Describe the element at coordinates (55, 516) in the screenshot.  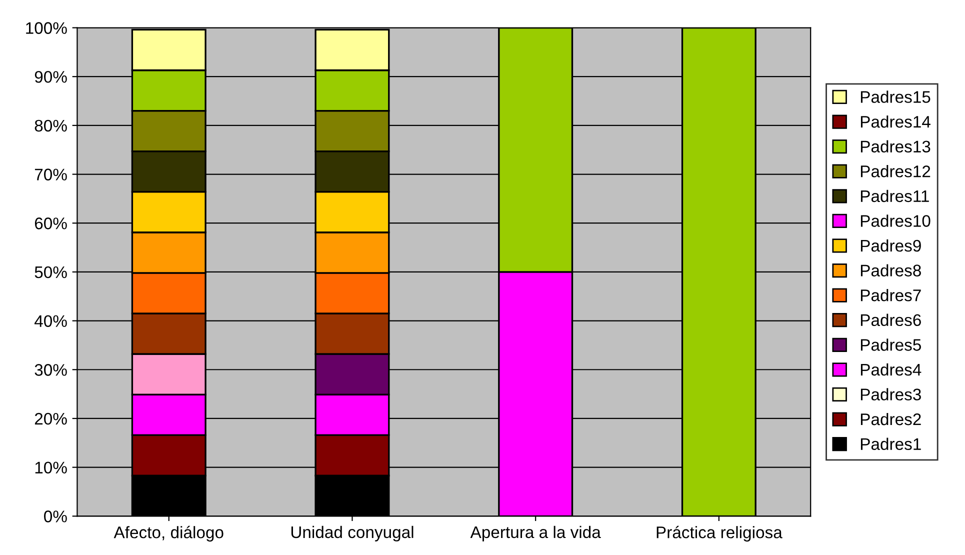
I see `y-tick-label: 0%` at that location.